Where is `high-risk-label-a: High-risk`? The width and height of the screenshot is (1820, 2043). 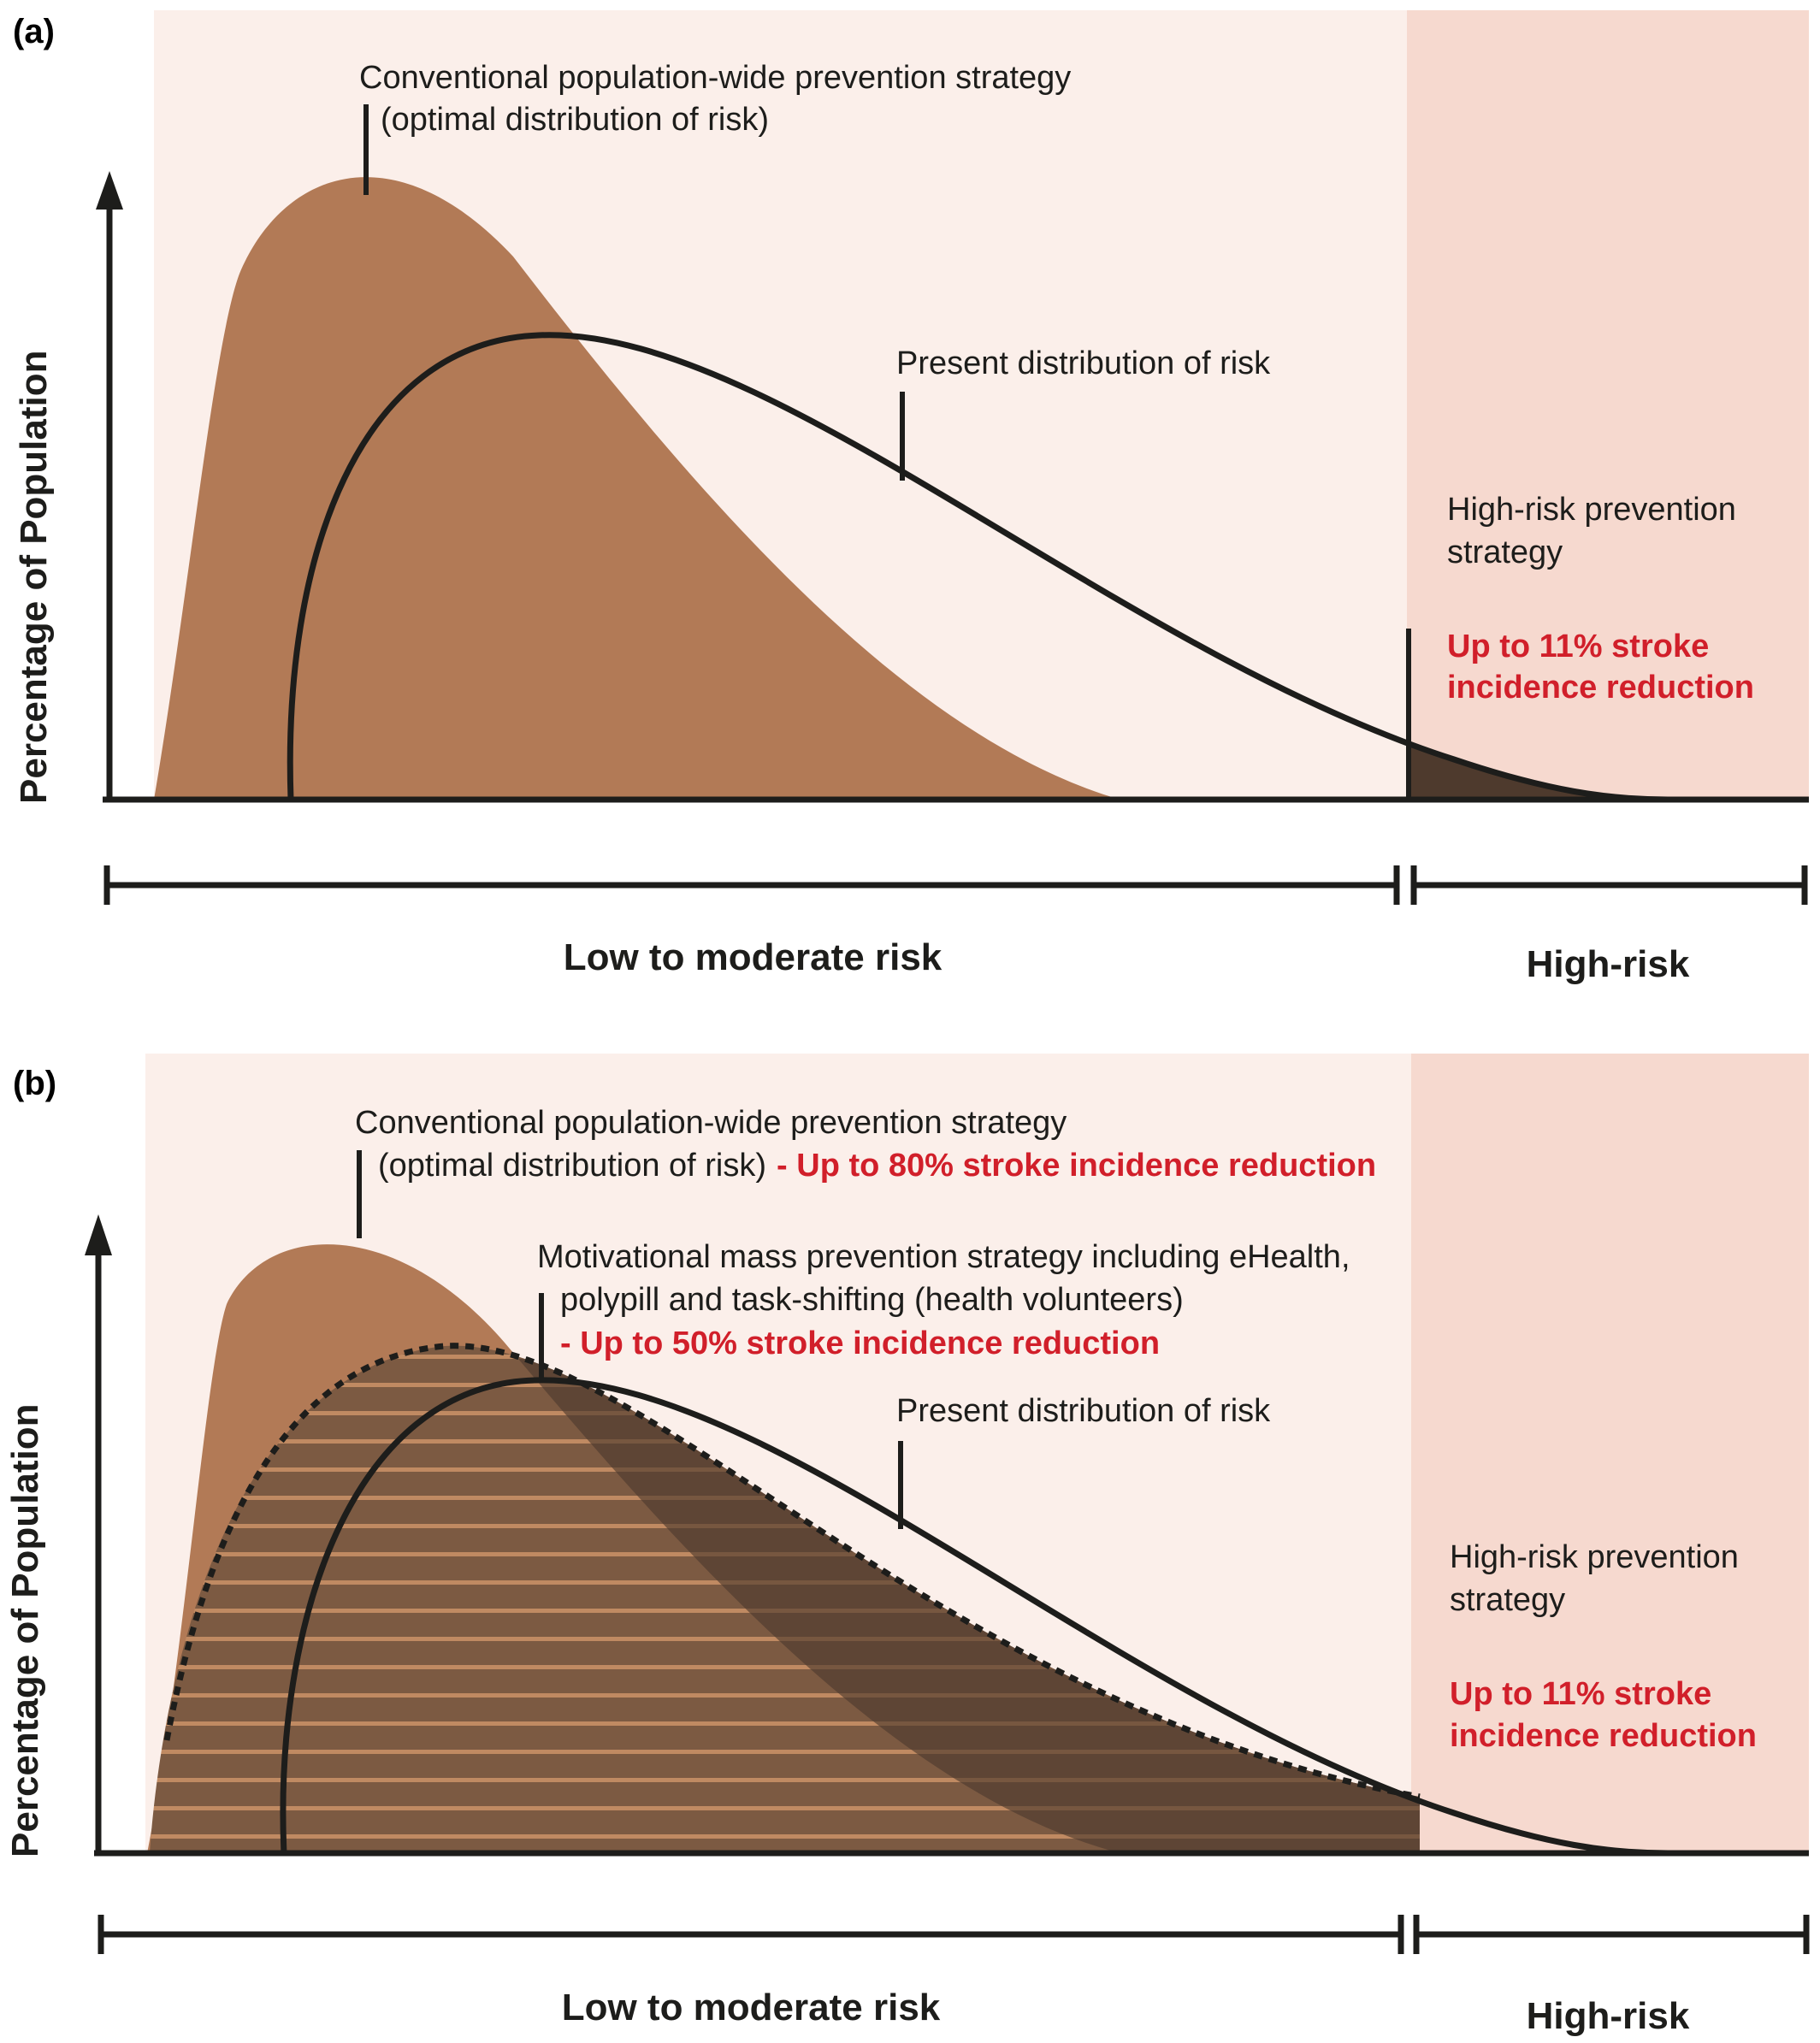
high-risk-label-a: High-risk is located at coordinates (1609, 964).